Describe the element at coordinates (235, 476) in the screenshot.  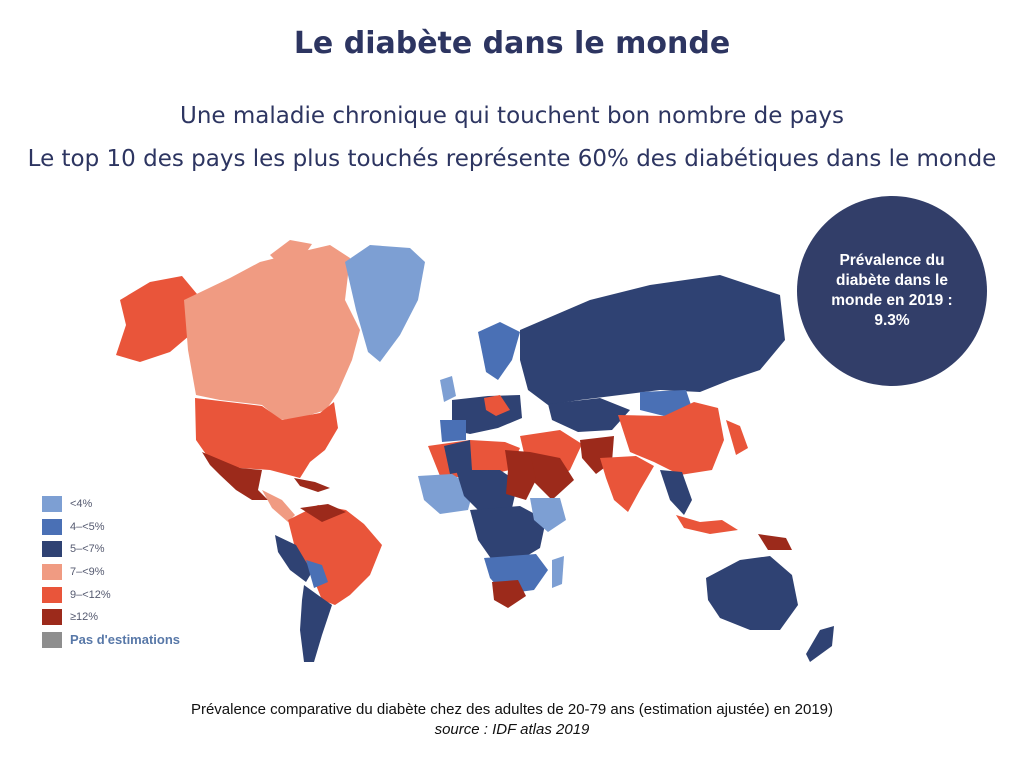
I see `region-mexico` at that location.